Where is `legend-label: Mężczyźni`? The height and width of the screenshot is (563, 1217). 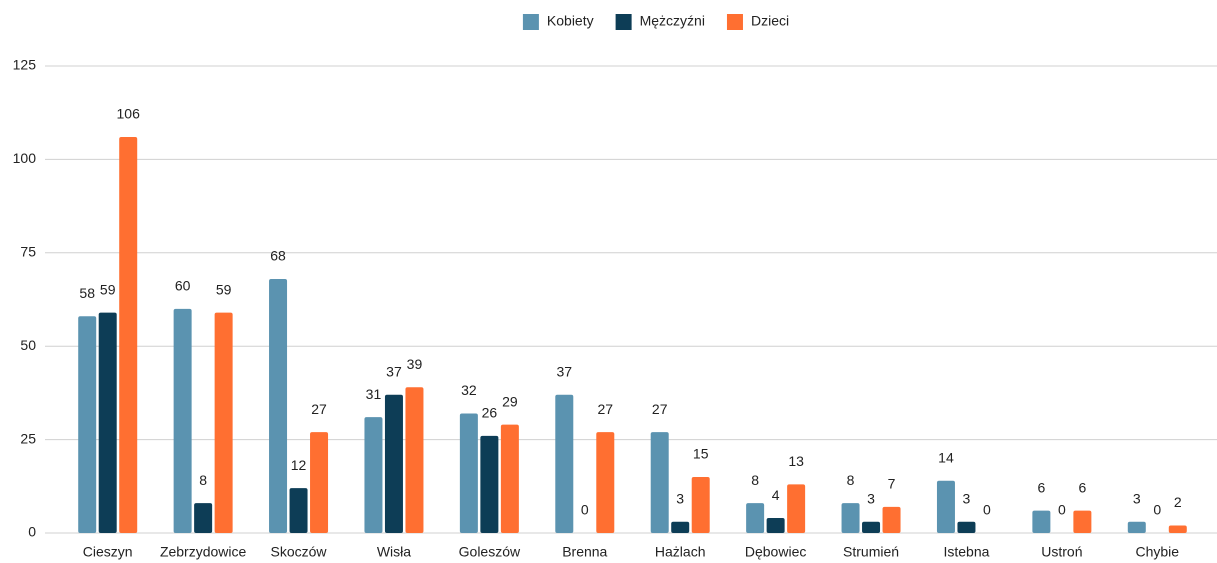 legend-label: Mężczyźni is located at coordinates (672, 21).